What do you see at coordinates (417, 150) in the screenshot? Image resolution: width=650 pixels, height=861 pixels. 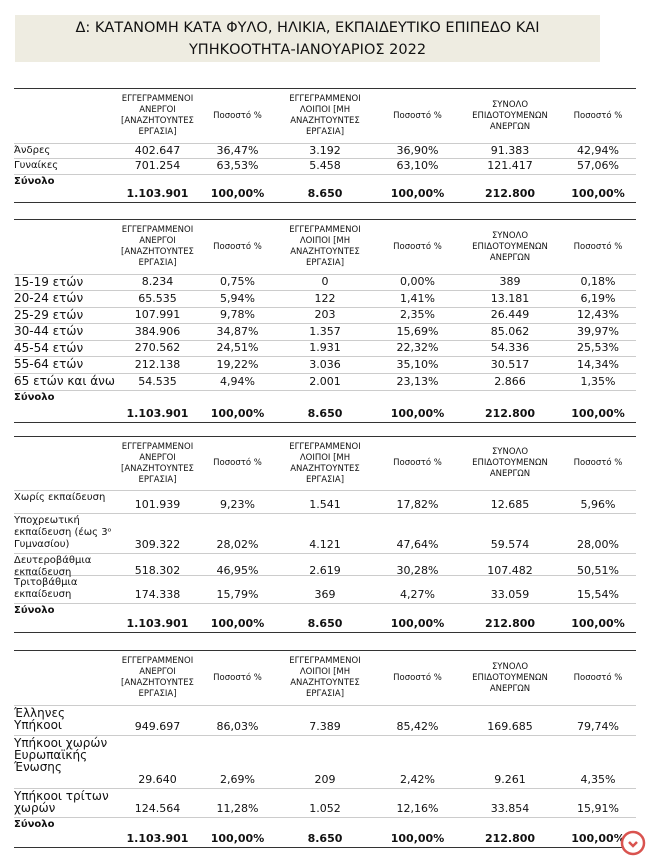 I see `cell-value: 36,90%` at bounding box center [417, 150].